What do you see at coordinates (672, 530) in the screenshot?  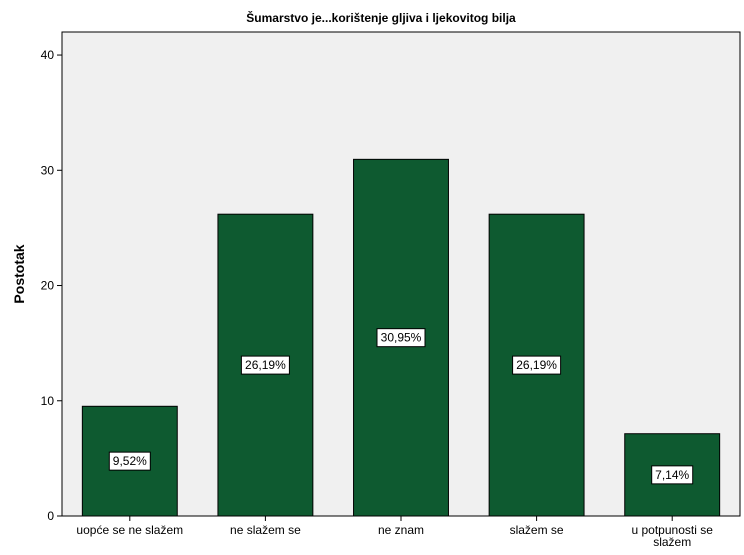 I see `category-label-5-line-1: u potpunosti se` at bounding box center [672, 530].